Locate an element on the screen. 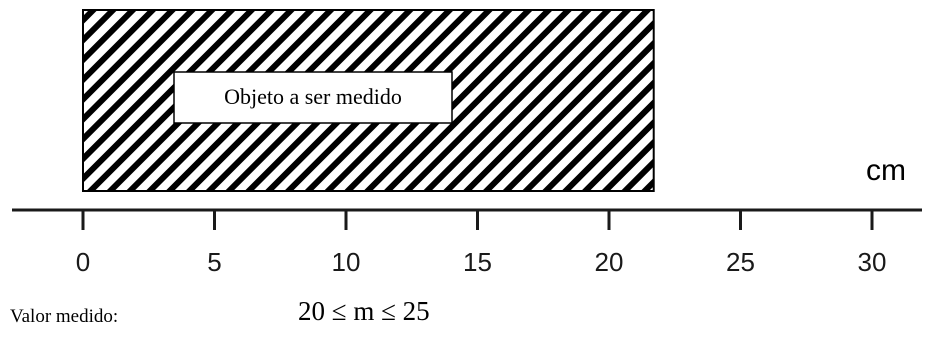  ruler-unit-label: cm is located at coordinates (886, 170).